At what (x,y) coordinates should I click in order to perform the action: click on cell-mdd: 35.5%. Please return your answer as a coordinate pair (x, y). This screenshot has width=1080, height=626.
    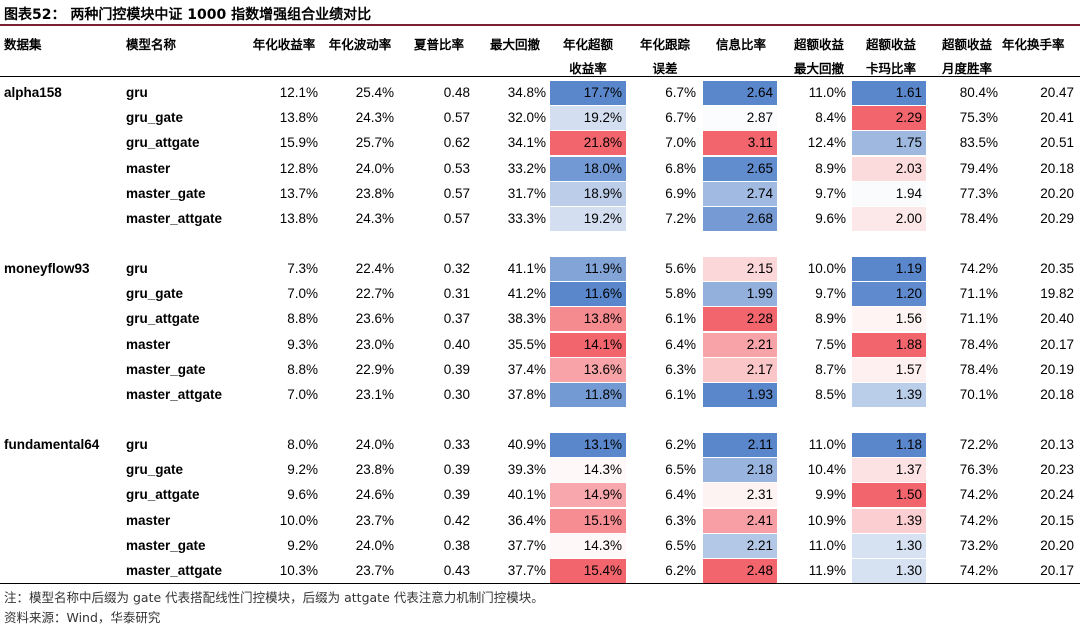
    Looking at the image, I should click on (526, 344).